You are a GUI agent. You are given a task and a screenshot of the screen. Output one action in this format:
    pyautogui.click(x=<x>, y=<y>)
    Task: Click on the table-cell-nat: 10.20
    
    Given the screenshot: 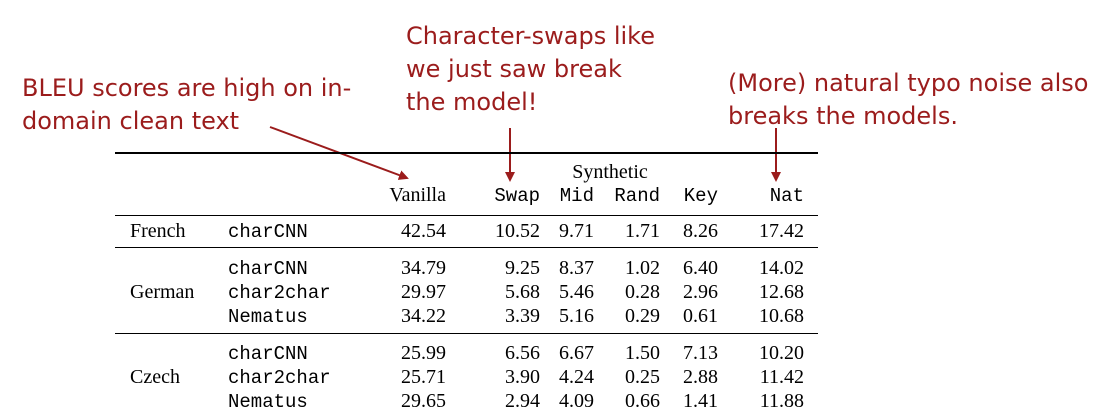 What is the action you would take?
    pyautogui.click(x=781, y=353)
    